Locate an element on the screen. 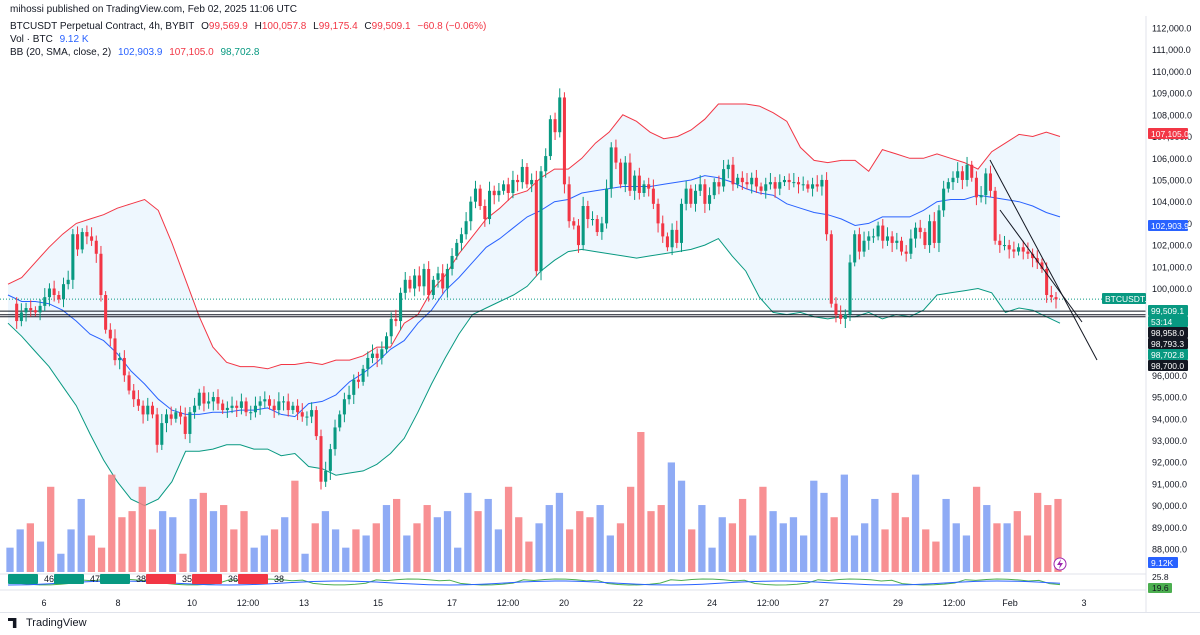 The height and width of the screenshot is (635, 1200). legend-vol-value: 9.12 K is located at coordinates (74, 39).